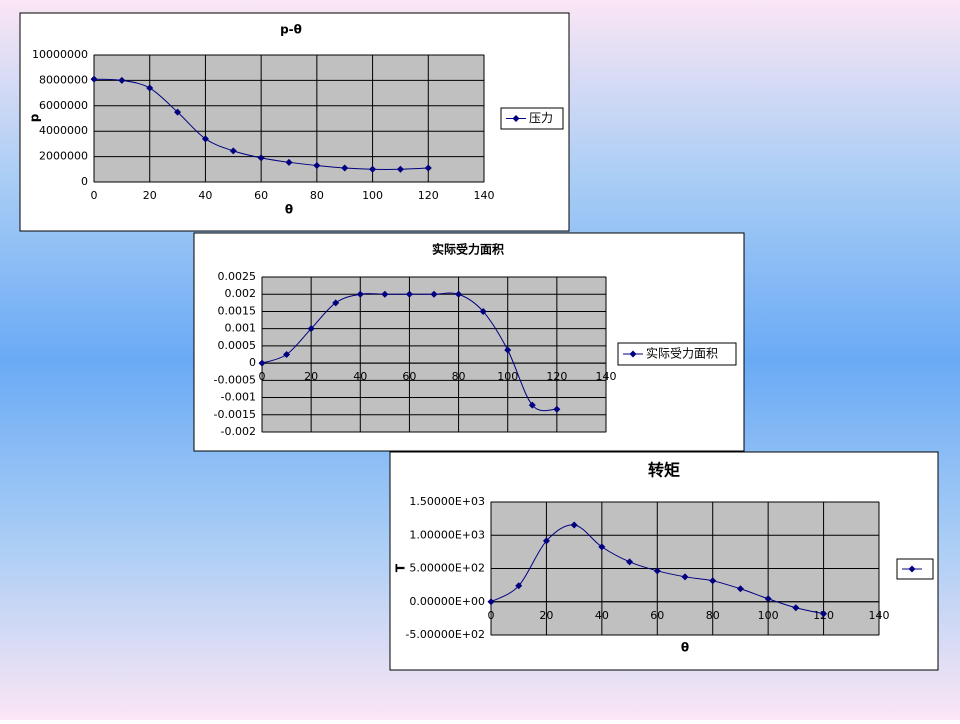  I want to click on legend-label: 实际受力面积, so click(682, 353).